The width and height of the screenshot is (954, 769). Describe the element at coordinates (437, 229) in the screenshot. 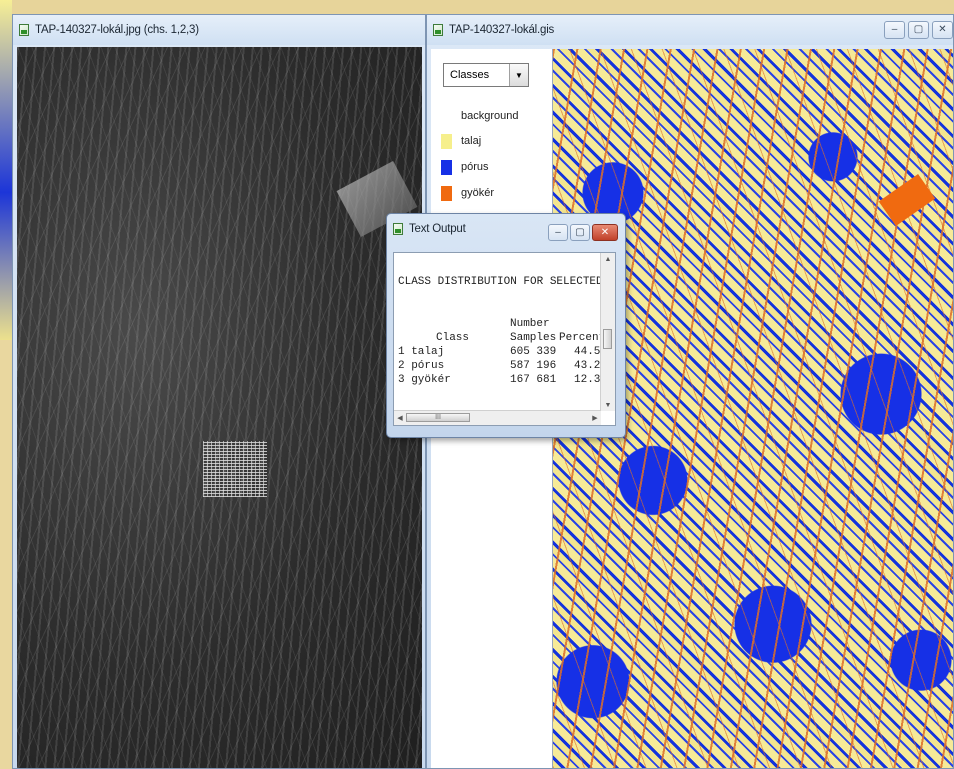

I see `text-output-title: Text Output` at that location.